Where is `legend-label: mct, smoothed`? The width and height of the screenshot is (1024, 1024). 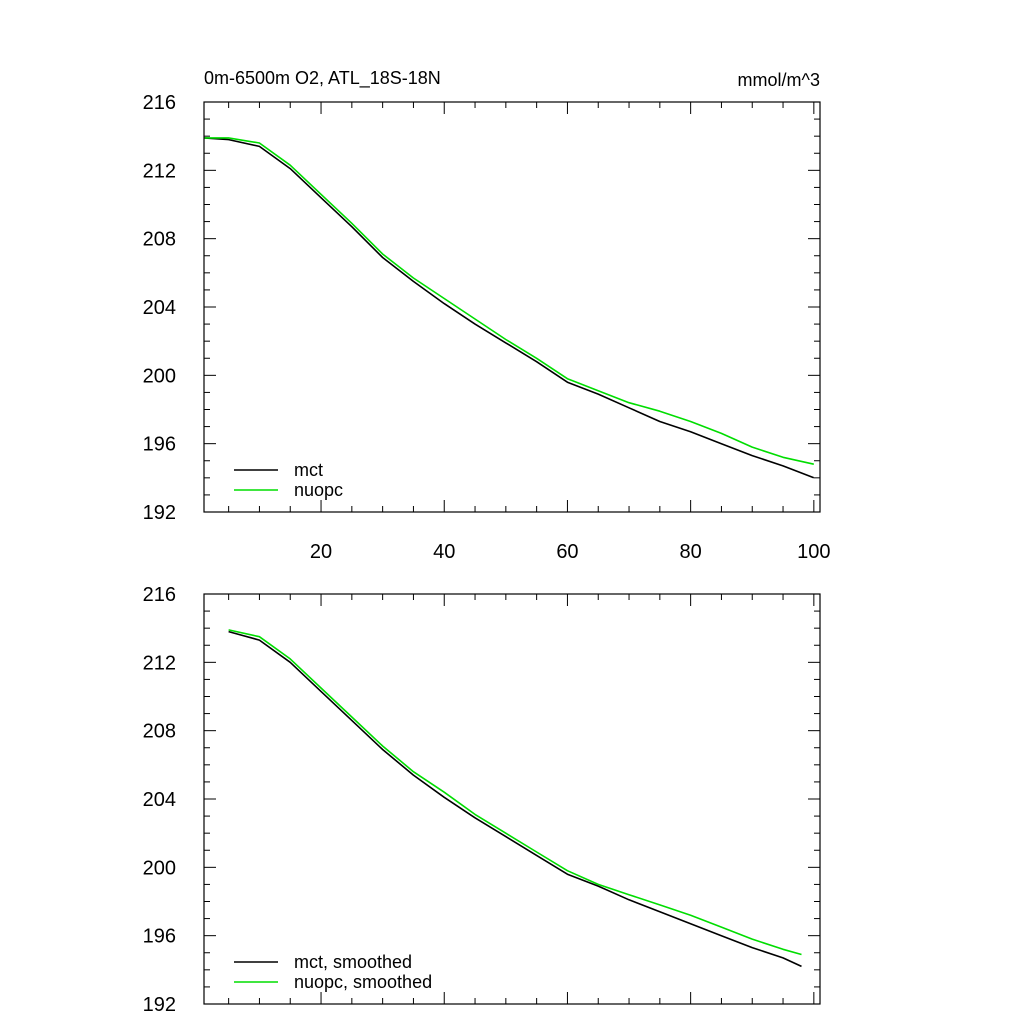
legend-label: mct, smoothed is located at coordinates (353, 962).